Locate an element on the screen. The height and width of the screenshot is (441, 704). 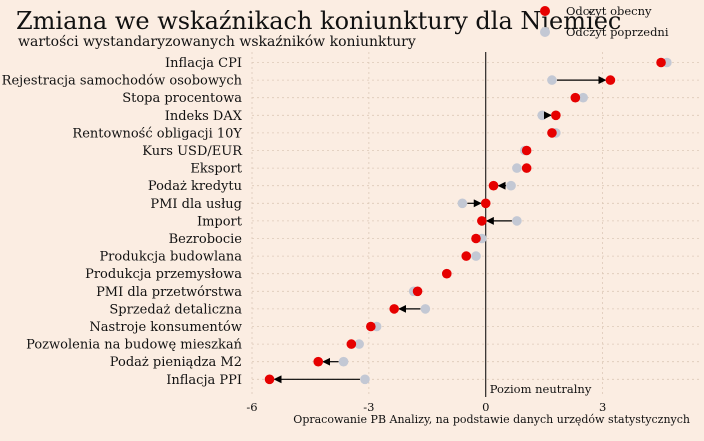
category-label: Rejestracja samochodów osobowych is located at coordinates (122, 81).